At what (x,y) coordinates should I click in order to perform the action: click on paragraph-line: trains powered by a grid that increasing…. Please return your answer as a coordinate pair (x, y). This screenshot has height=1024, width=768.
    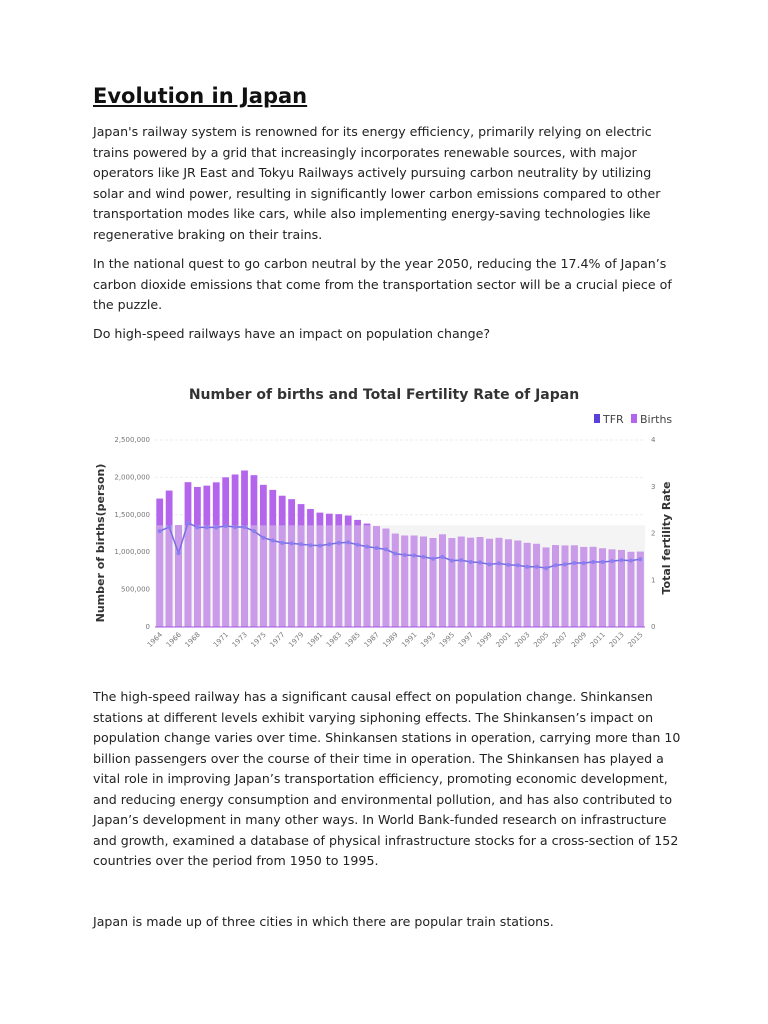
    Looking at the image, I should click on (365, 152).